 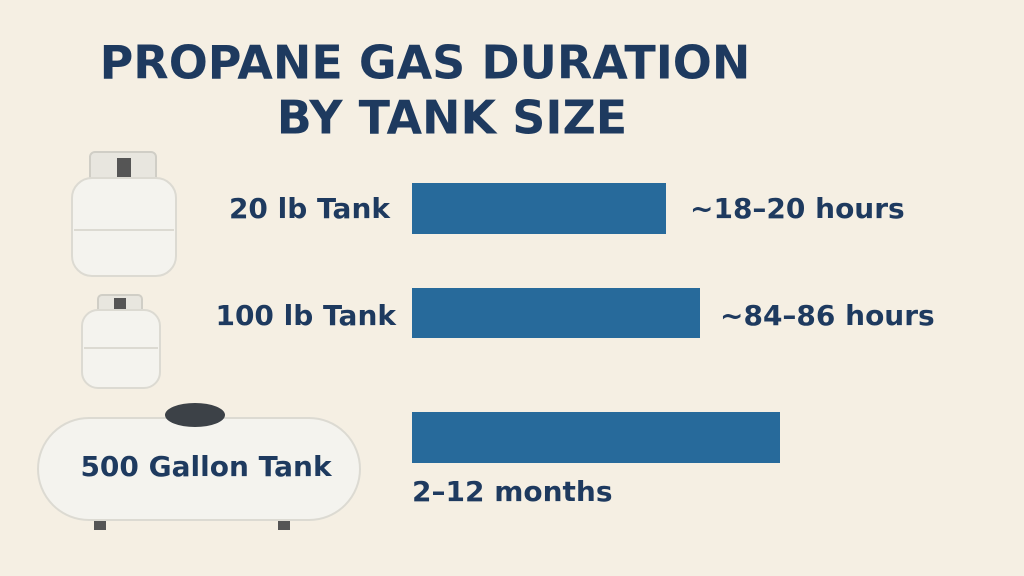 What do you see at coordinates (425, 63) in the screenshot?
I see `title-line: PROPANE GAS DURATION` at bounding box center [425, 63].